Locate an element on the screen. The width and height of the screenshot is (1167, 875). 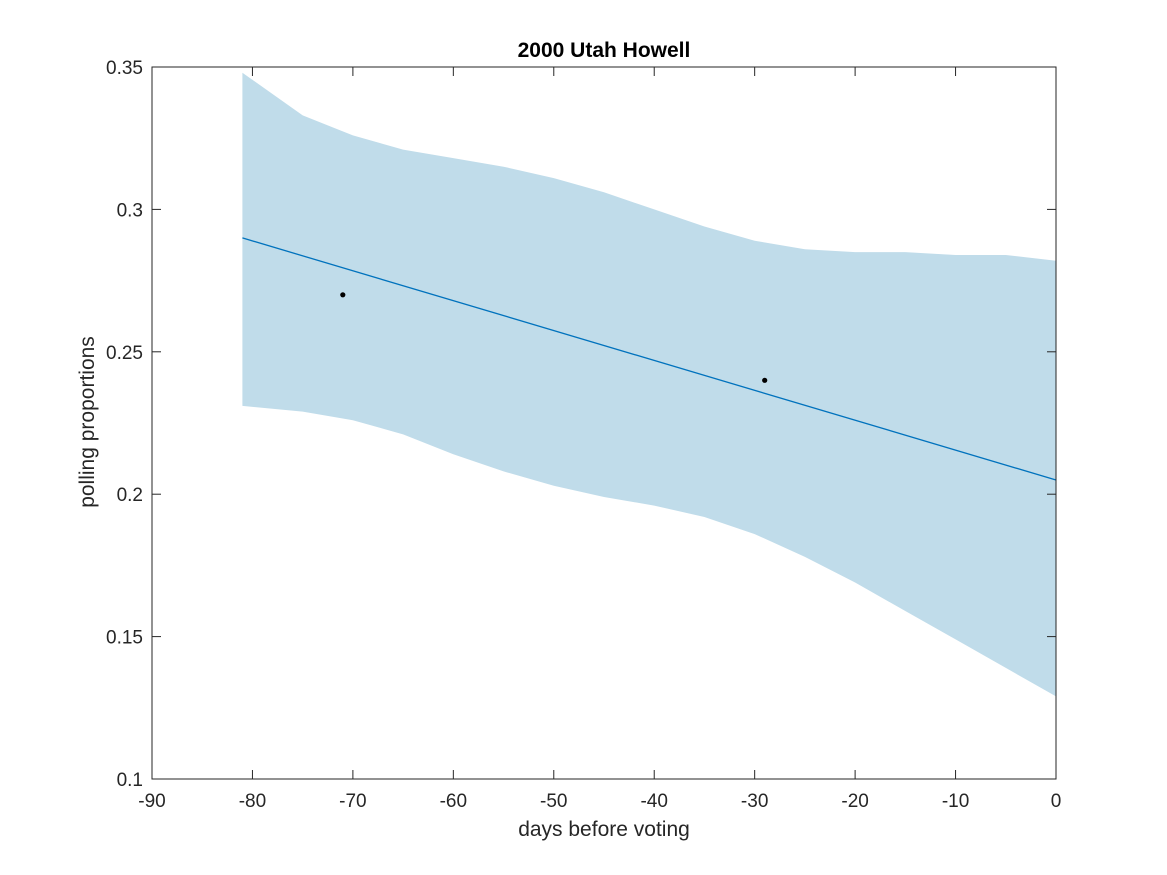
x-tick-label: -10 is located at coordinates (955, 801).